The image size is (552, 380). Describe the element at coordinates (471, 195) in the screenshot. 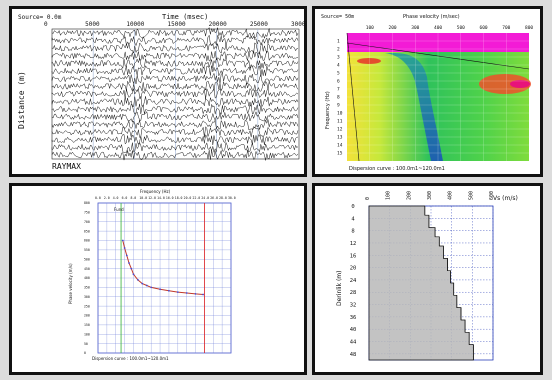

I see `vs-x-tick-label: 500` at that location.